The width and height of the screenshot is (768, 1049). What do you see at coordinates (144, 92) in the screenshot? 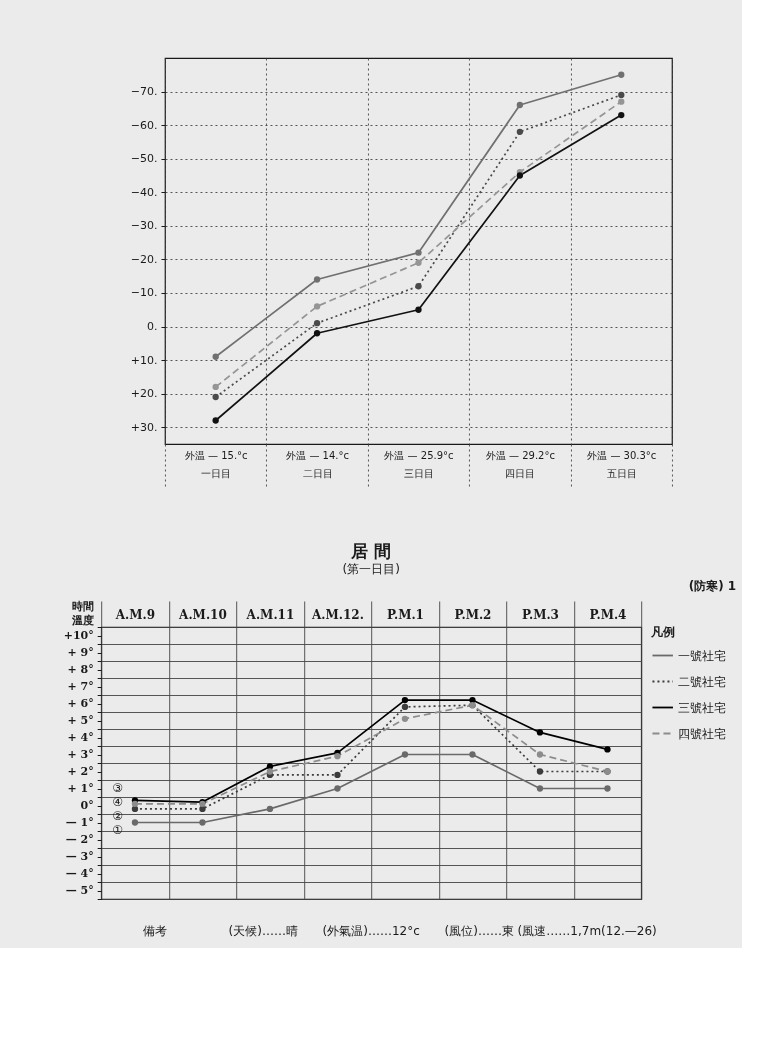
I see `y-tick-label: −70.` at bounding box center [144, 92].